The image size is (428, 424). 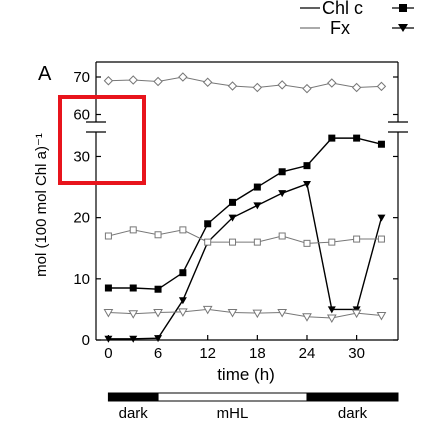 I want to click on x-tick-label: 18, so click(x=257, y=353).